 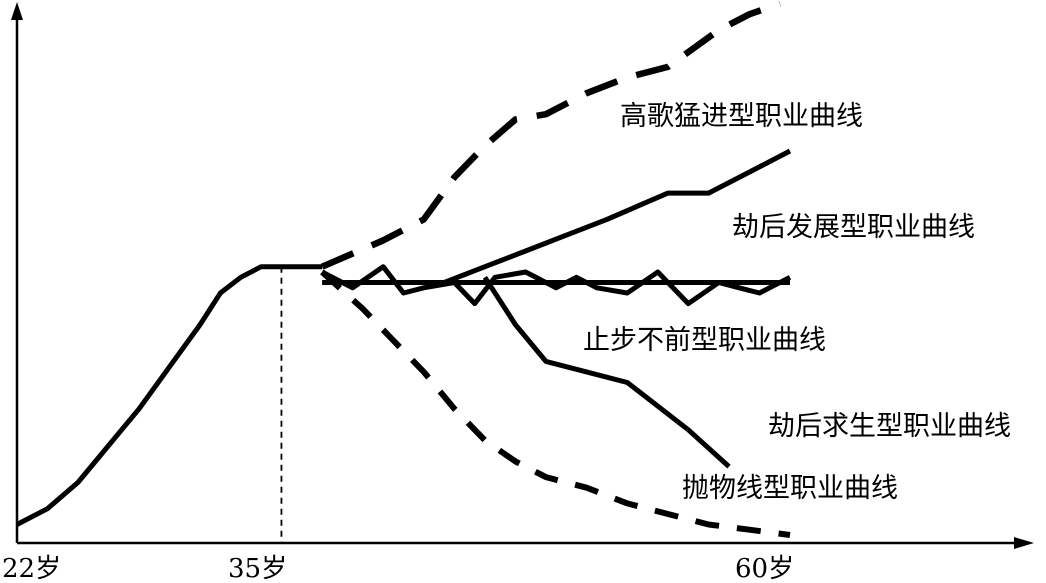 What do you see at coordinates (790, 488) in the screenshot?
I see `label-parabolic: 抛物线型职业曲线` at bounding box center [790, 488].